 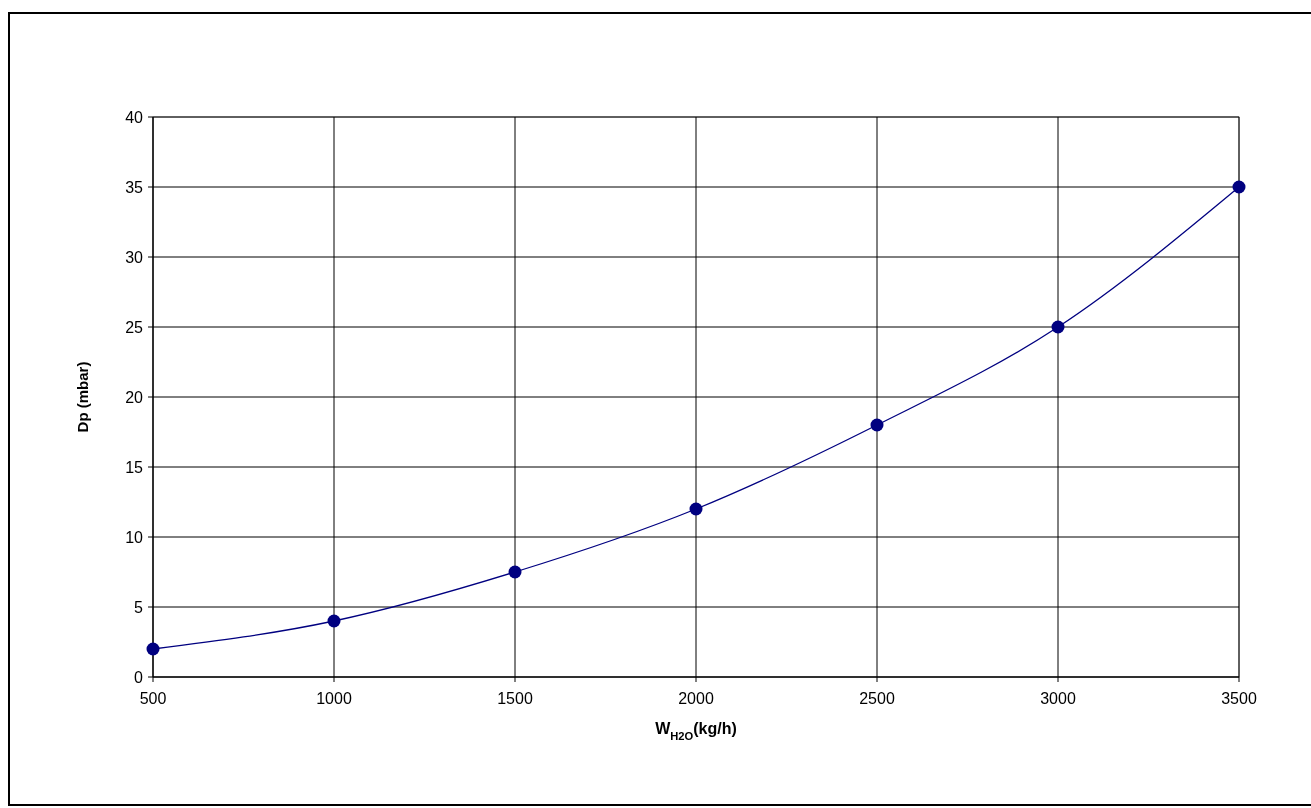 I want to click on y-tick-label: 0, so click(x=139, y=677).